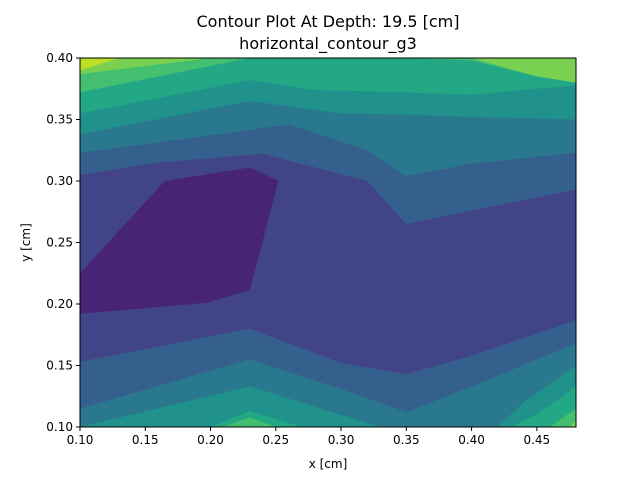  I want to click on x-tick-label: 0.30, so click(341, 440).